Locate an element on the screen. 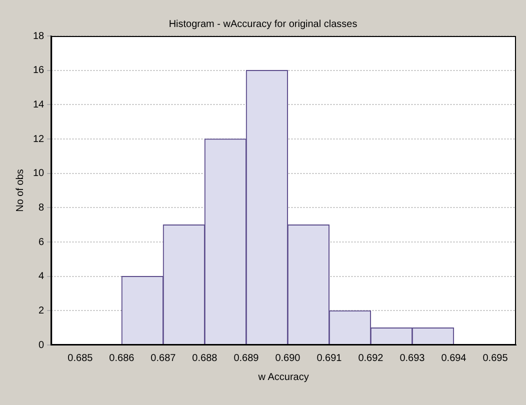 Image resolution: width=526 pixels, height=405 pixels. x-axis-title: w Accuracy is located at coordinates (283, 377).